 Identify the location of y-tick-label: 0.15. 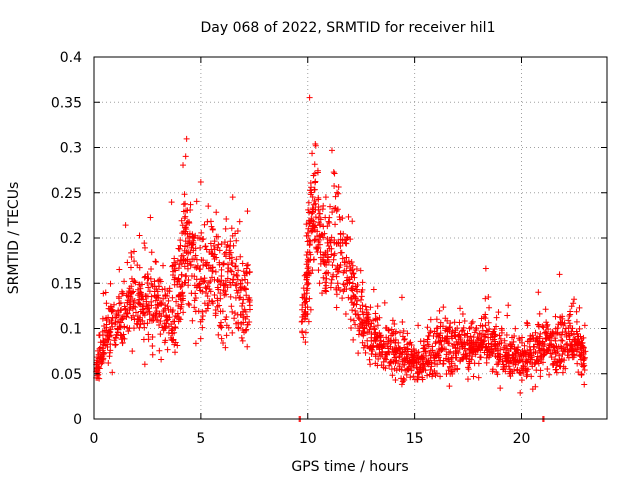
(66, 284).